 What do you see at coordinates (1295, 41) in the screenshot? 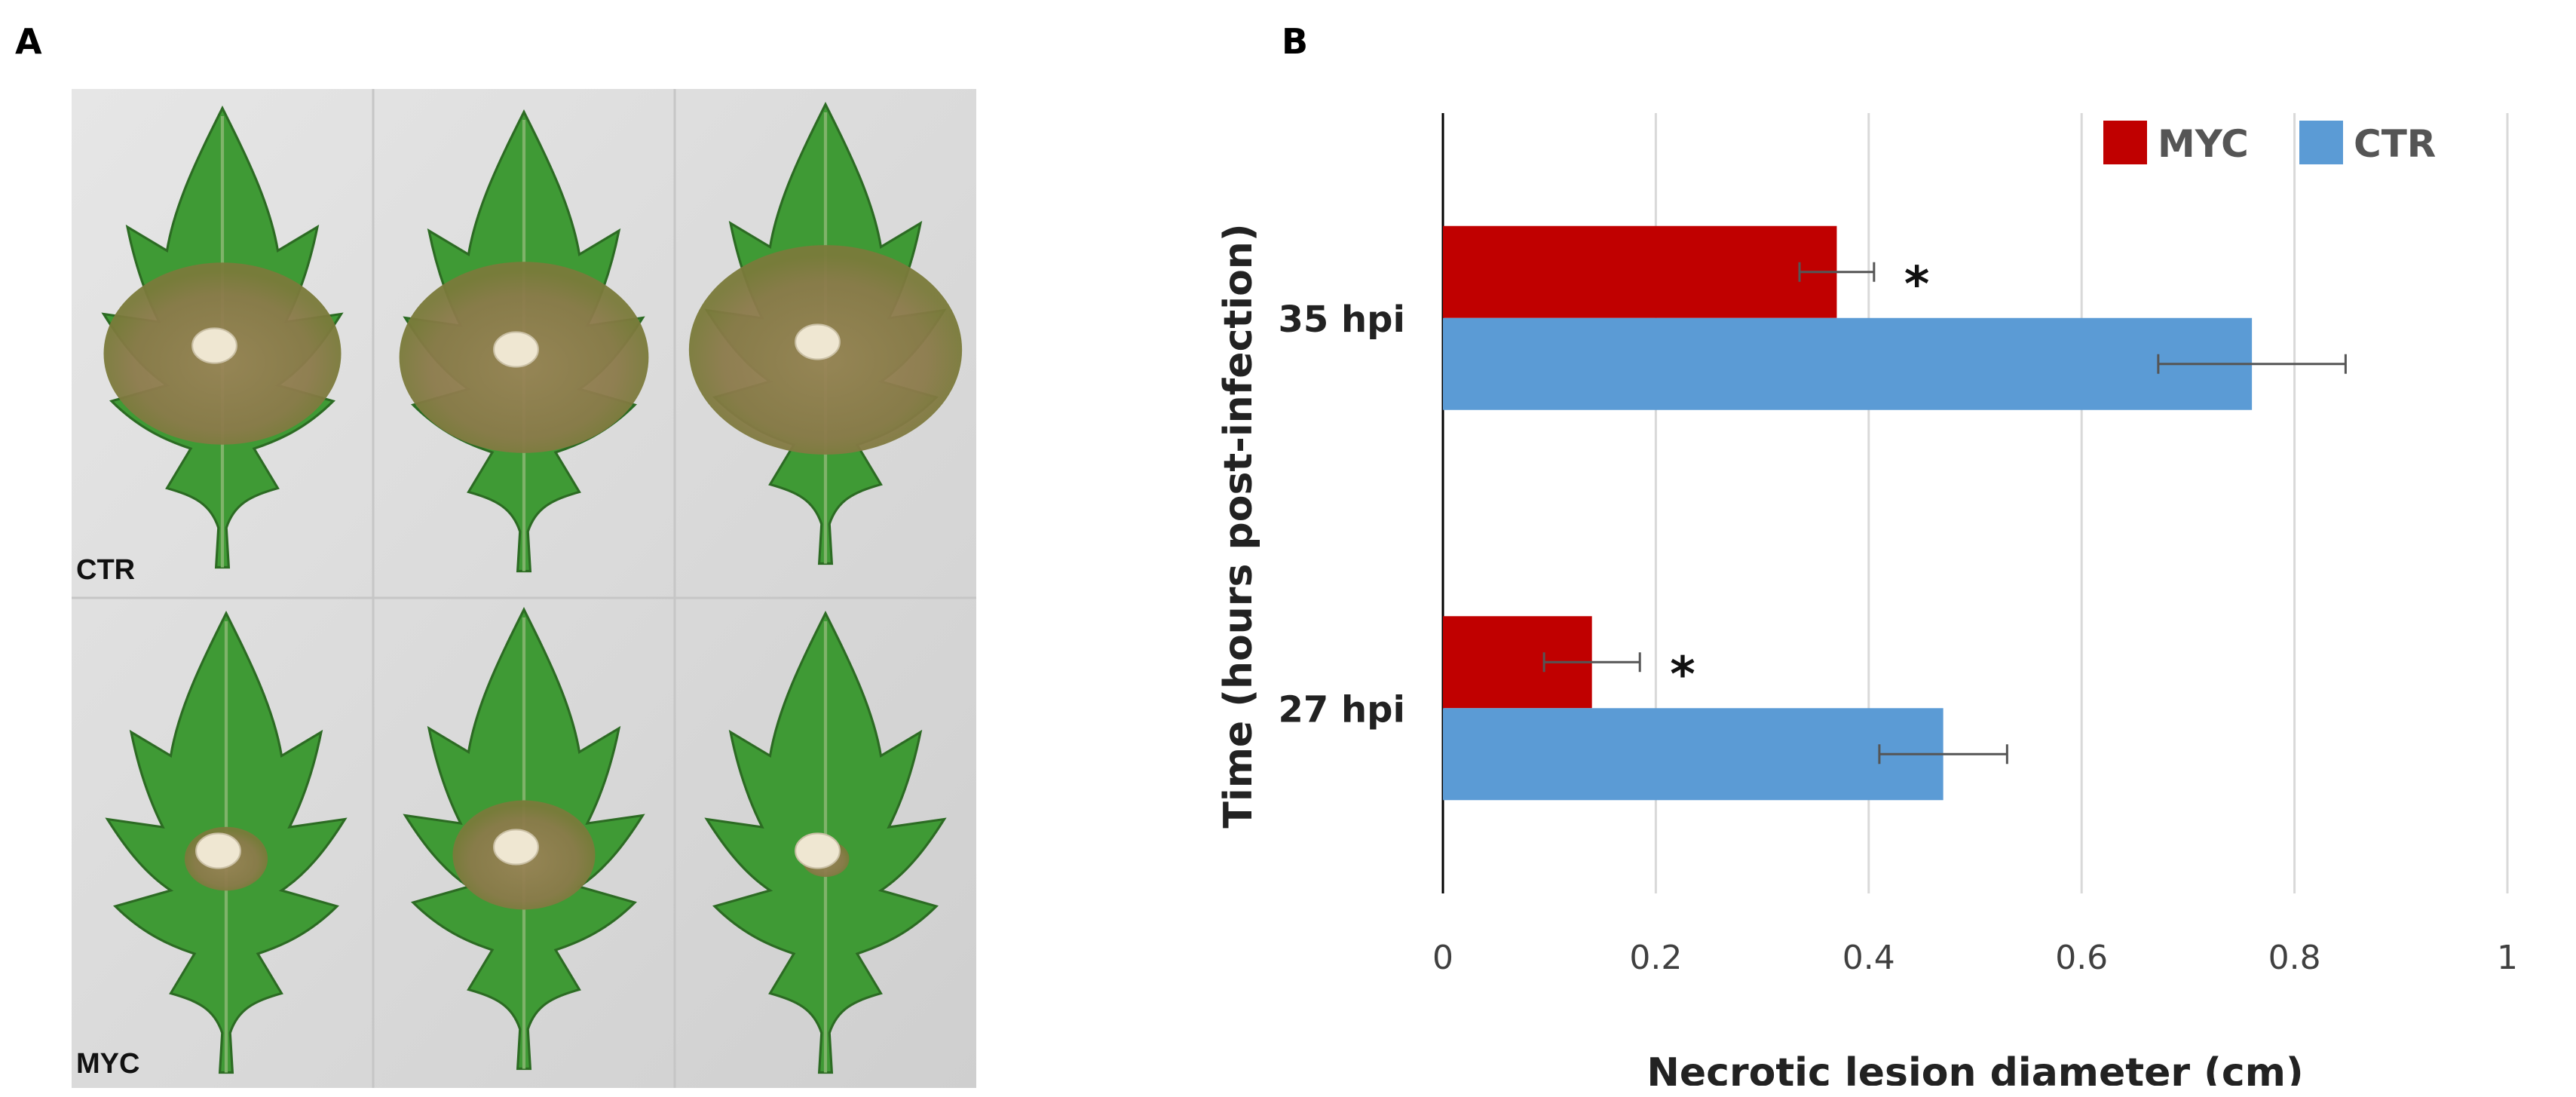
I see `panel-b-label: B` at bounding box center [1295, 41].